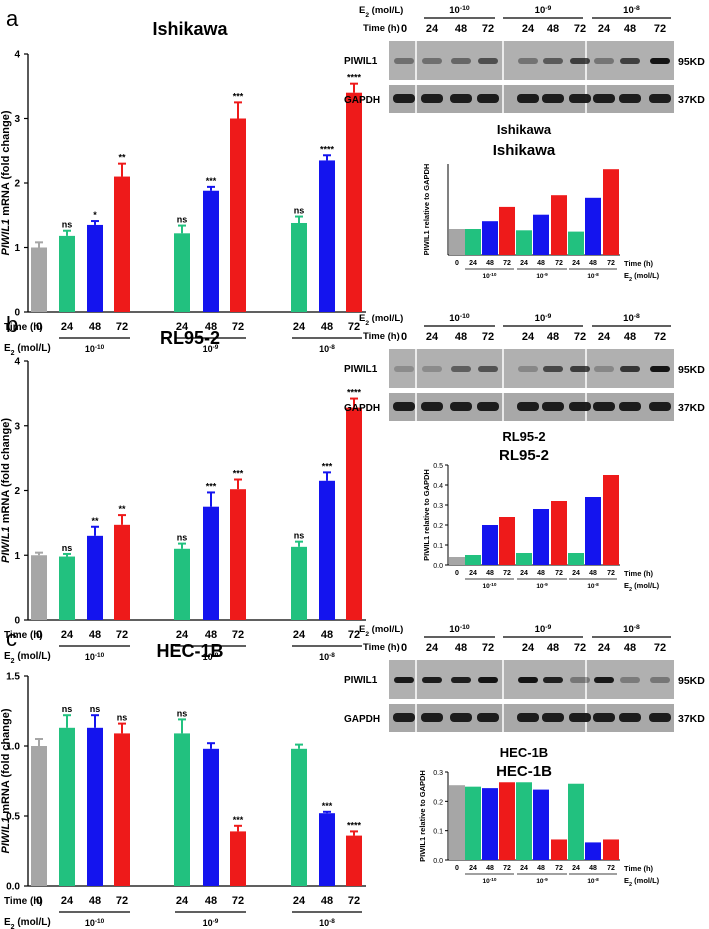  What do you see at coordinates (438, 506) in the screenshot?
I see `small-y-tick-label-b: 0.3` at bounding box center [438, 506].